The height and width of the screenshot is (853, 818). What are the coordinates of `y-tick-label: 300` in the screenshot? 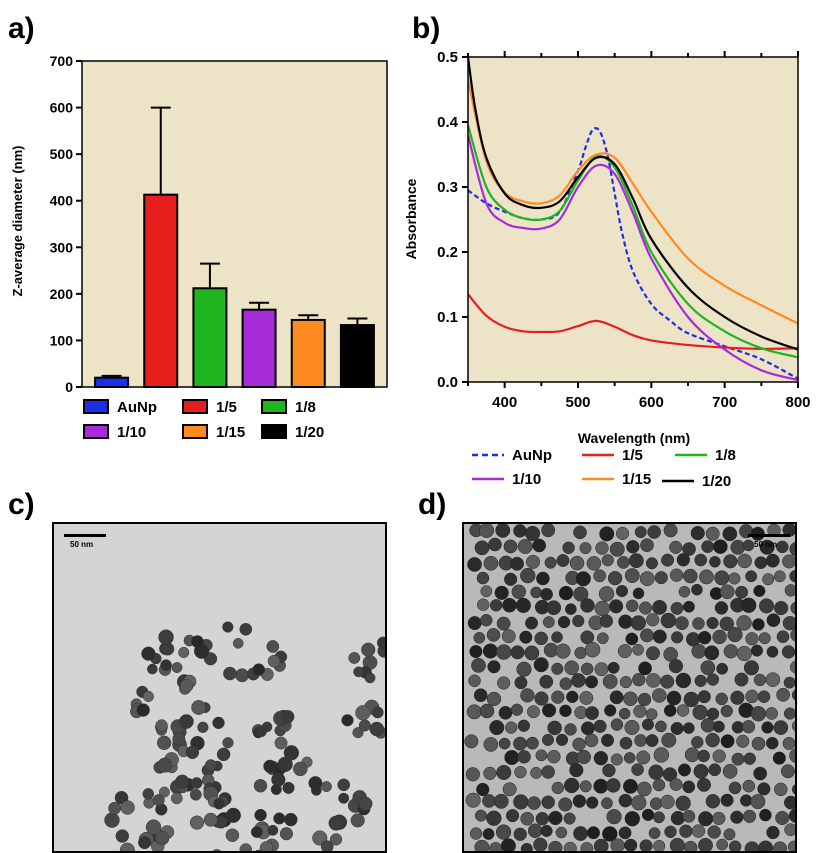 It's located at (62, 247).